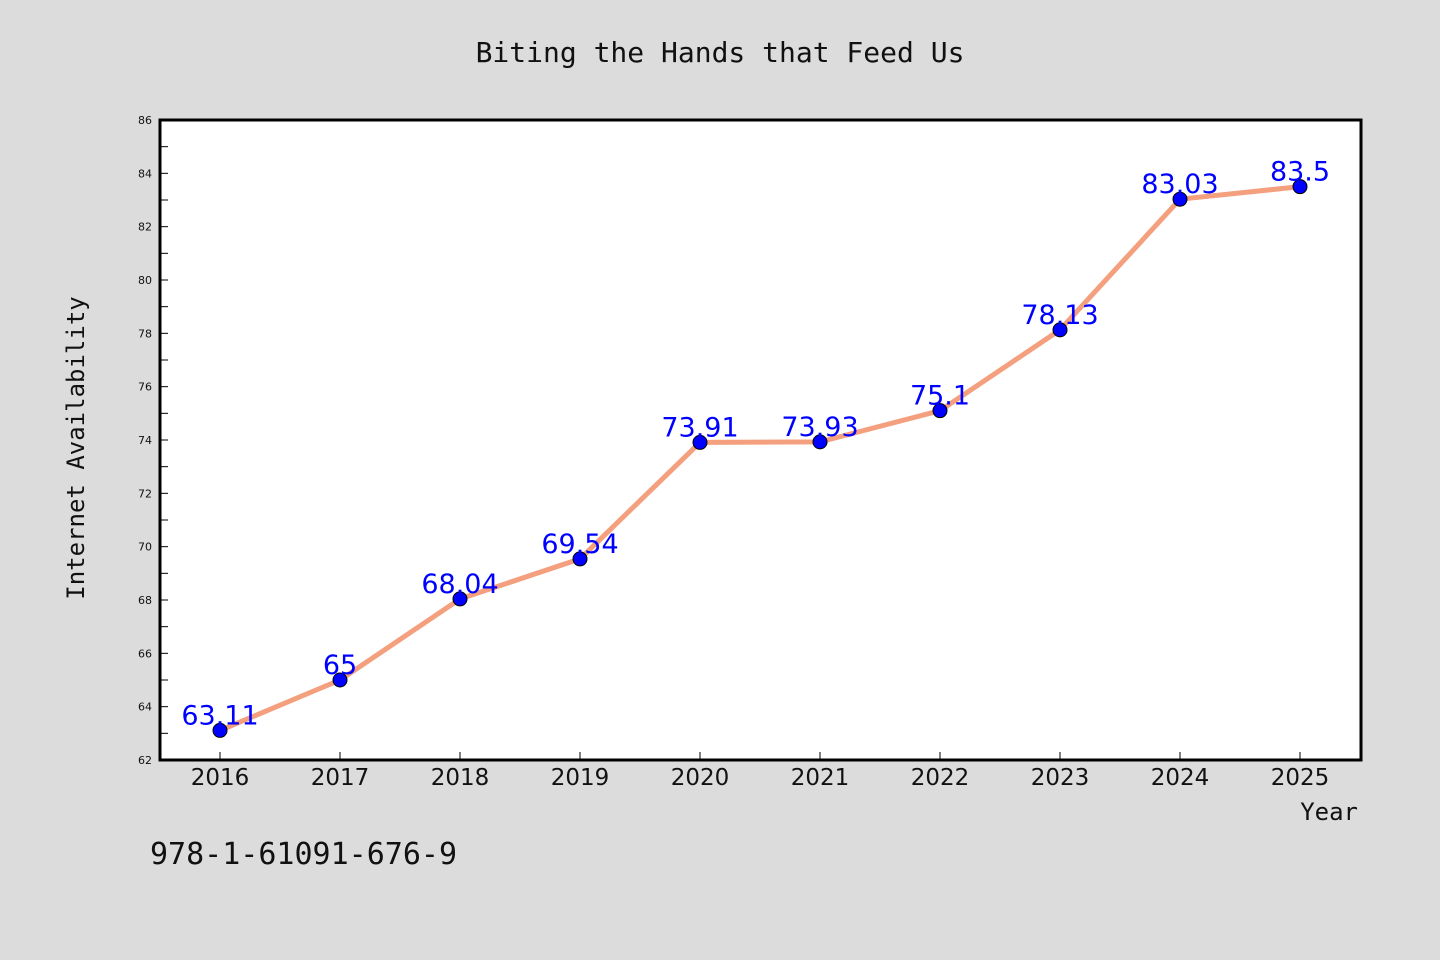  I want to click on x-tick-label: 2021, so click(820, 778).